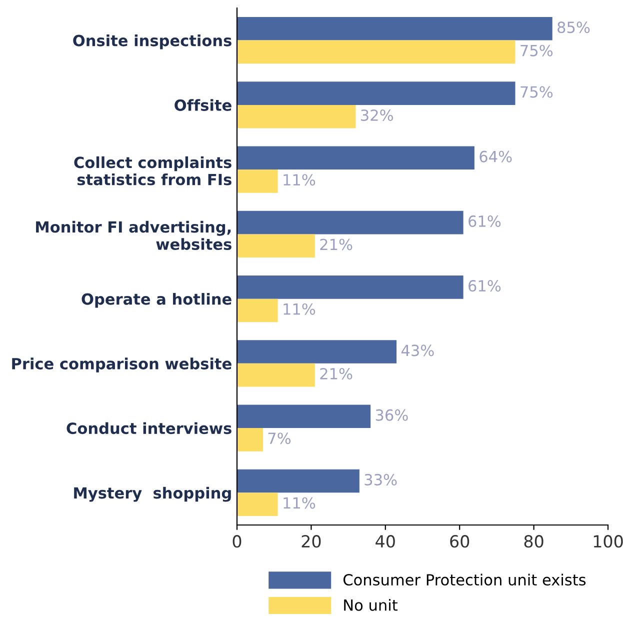  What do you see at coordinates (385, 541) in the screenshot?
I see `x-tick-label: 40` at bounding box center [385, 541].